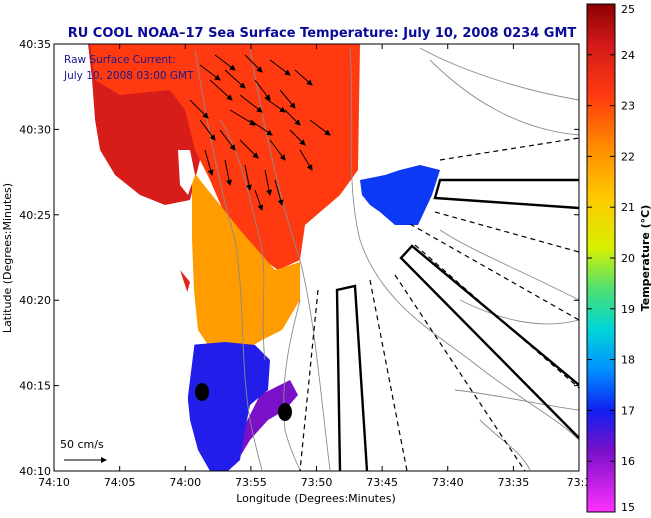  I want to click on colorbar-tick-label: 25, so click(628, 9).